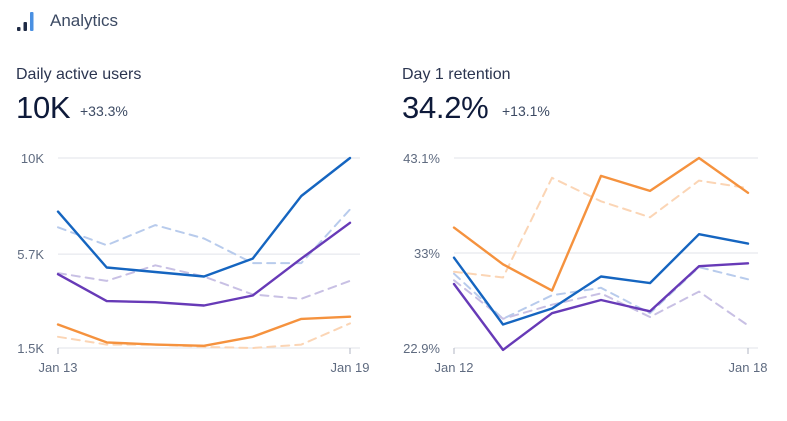  Describe the element at coordinates (349, 367) in the screenshot. I see `x-tick-label: Jan 19` at that location.